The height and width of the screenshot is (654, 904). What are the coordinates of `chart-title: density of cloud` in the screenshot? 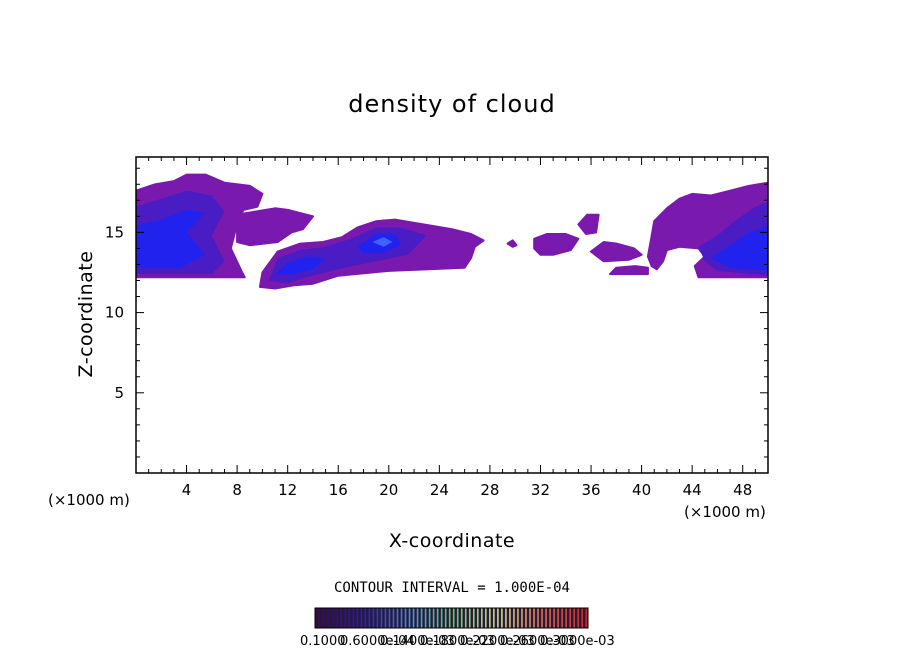 It's located at (451, 104).